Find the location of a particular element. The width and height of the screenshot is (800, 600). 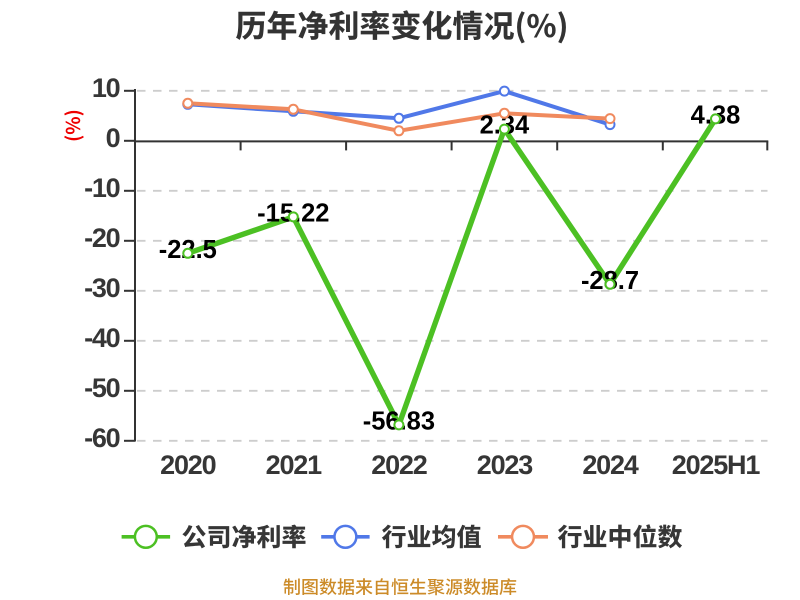

svg-text: -10 is located at coordinates (102, 188).